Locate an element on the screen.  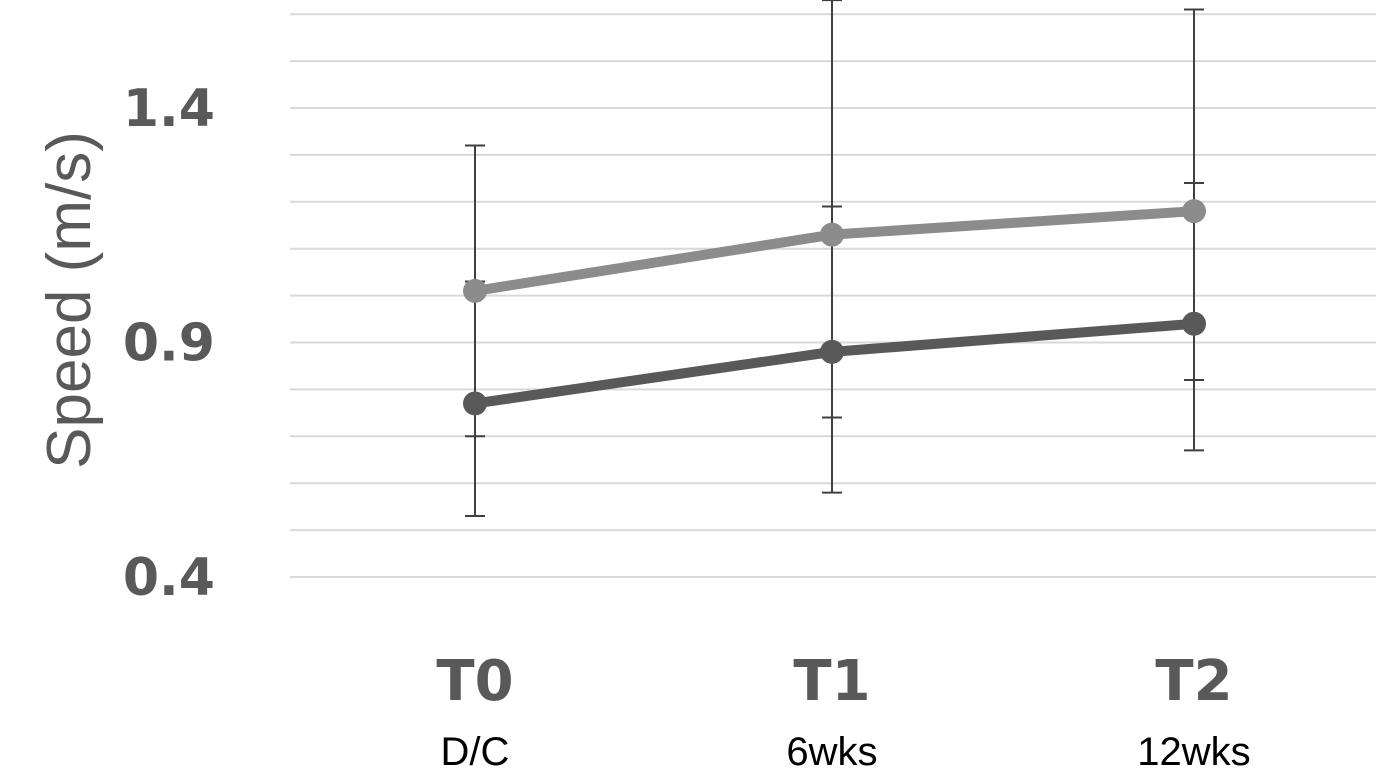
y-tick-label: 0.4 is located at coordinates (169, 578).